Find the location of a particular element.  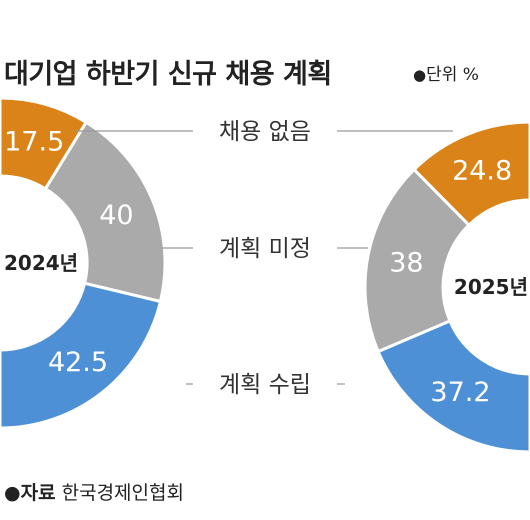

center-label-2025: 2025년 is located at coordinates (491, 287).